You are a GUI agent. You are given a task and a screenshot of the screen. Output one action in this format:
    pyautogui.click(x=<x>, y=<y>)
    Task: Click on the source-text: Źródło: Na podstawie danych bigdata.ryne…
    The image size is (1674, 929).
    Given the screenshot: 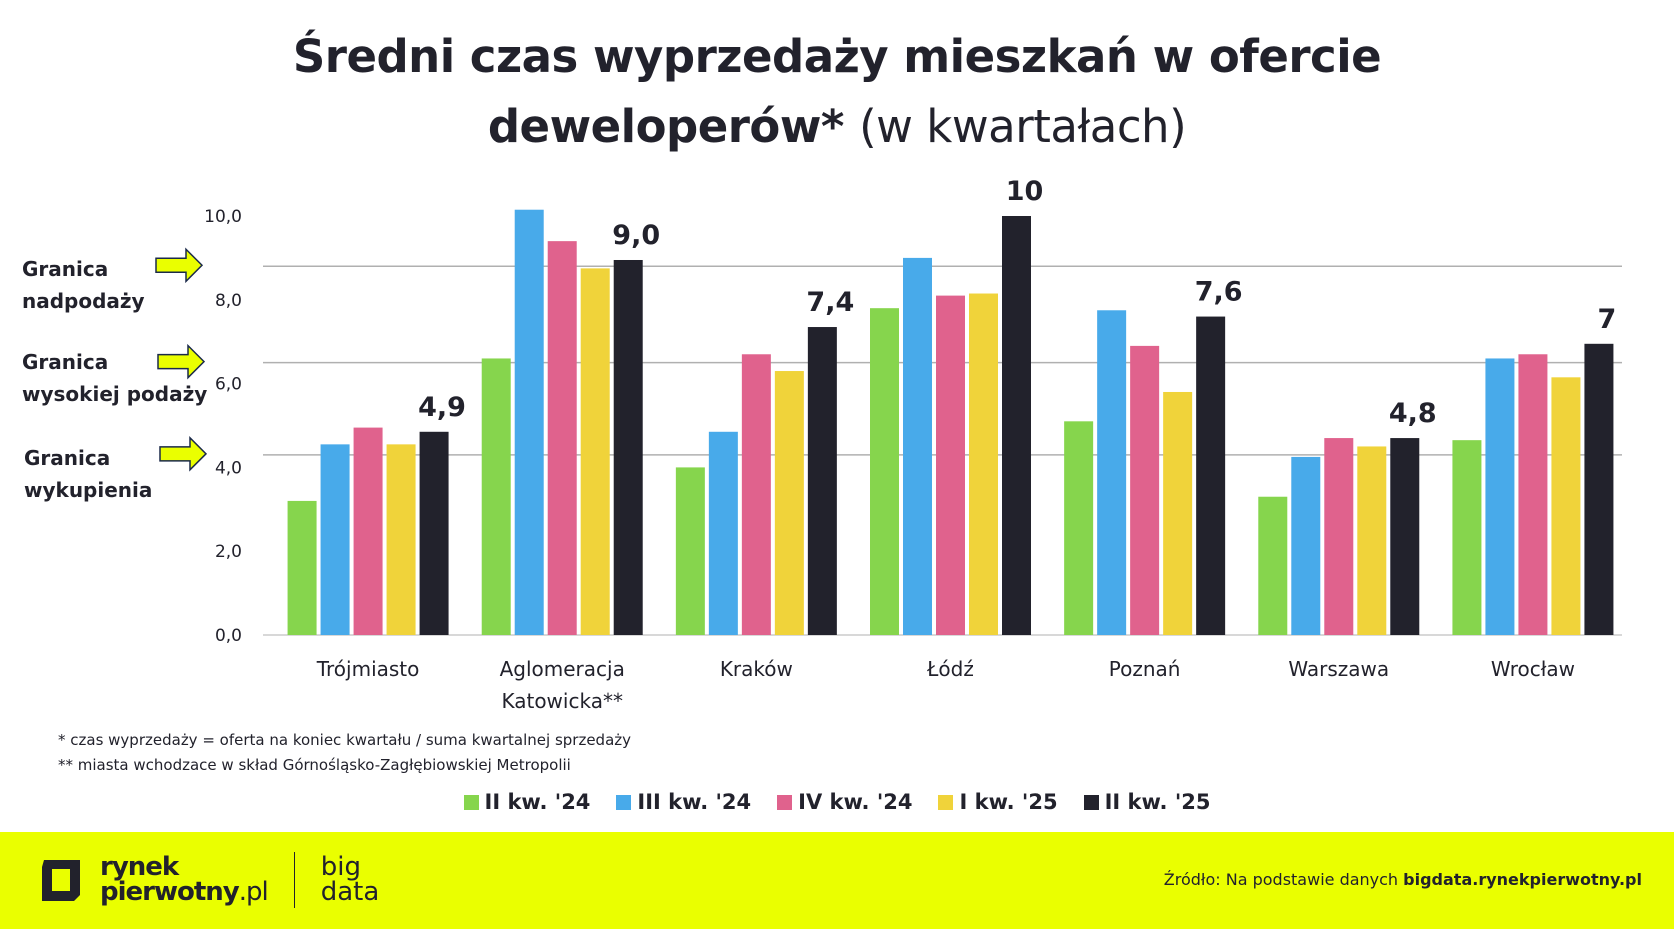 What is the action you would take?
    pyautogui.click(x=1402, y=879)
    